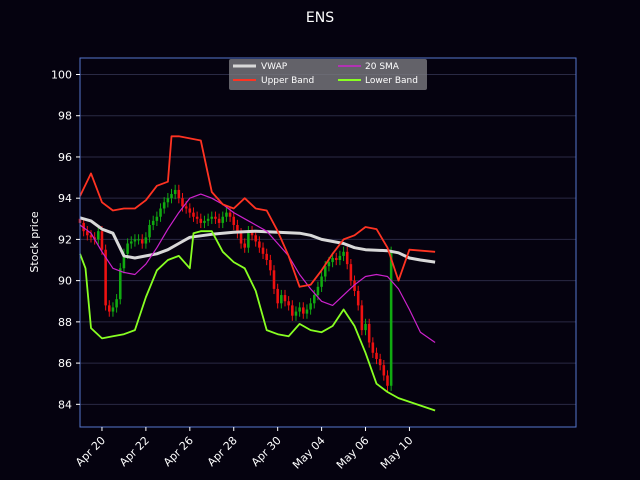 The width and height of the screenshot is (640, 480). I want to click on y-tick-label: 100, so click(61, 74).